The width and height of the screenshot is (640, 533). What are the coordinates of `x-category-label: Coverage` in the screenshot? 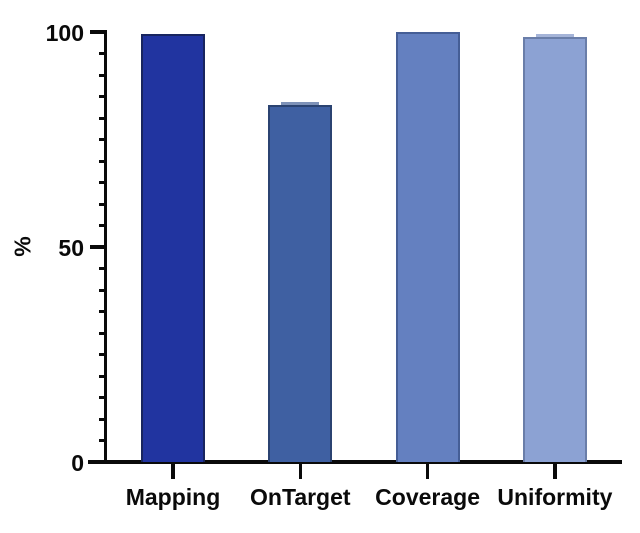 It's located at (427, 497).